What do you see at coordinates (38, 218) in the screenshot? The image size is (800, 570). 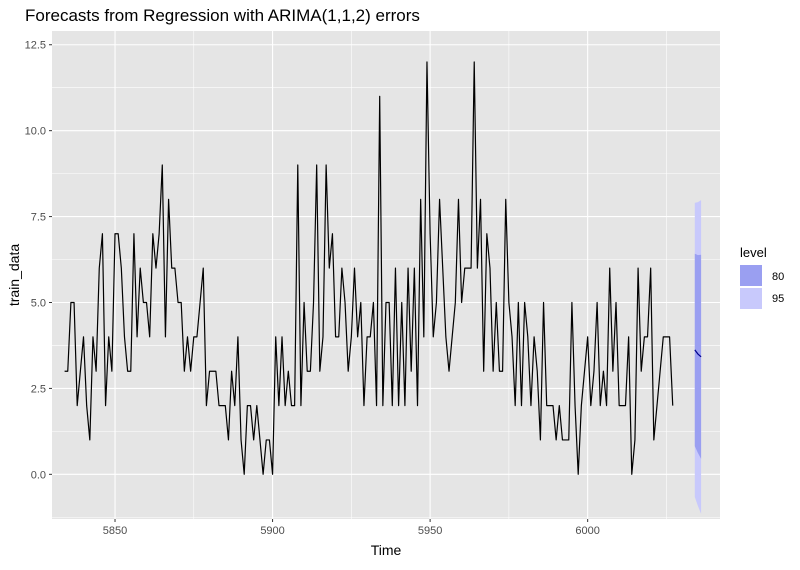 I see `y-tick-label: 7.5` at bounding box center [38, 218].